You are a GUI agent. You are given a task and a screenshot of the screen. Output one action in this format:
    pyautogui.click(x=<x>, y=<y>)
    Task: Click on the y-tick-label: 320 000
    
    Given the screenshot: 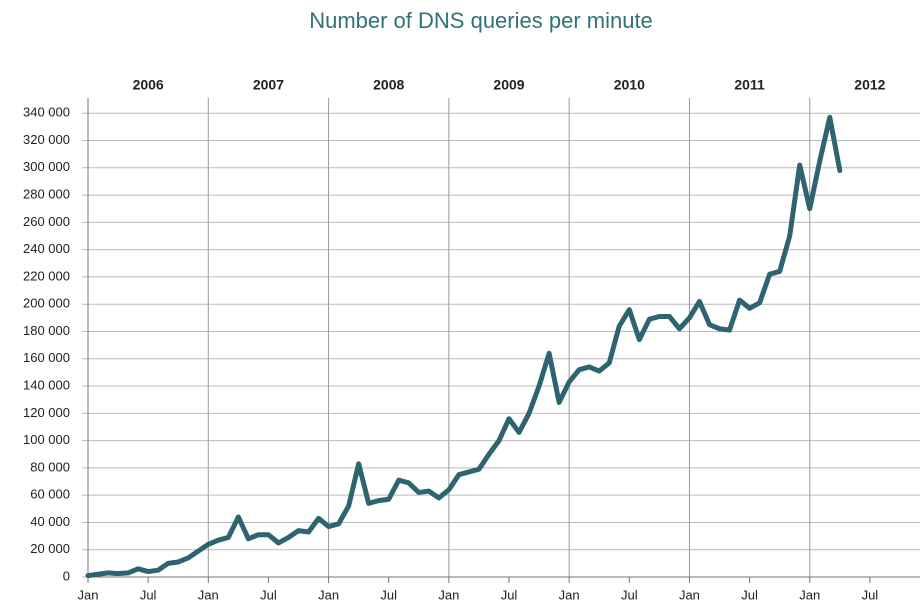 What is the action you would take?
    pyautogui.click(x=46, y=139)
    